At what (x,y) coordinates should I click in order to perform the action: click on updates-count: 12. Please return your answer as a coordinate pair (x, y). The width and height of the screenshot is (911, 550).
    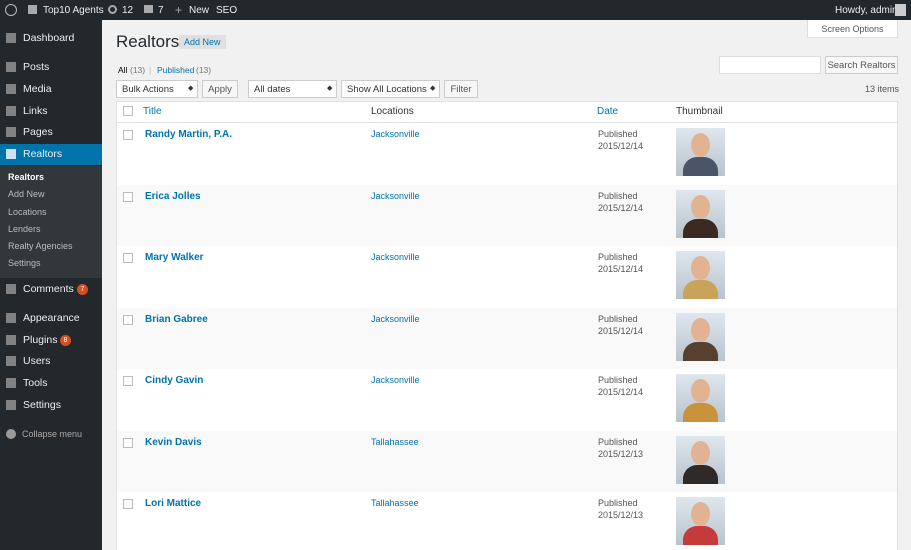
    Looking at the image, I should click on (128, 10).